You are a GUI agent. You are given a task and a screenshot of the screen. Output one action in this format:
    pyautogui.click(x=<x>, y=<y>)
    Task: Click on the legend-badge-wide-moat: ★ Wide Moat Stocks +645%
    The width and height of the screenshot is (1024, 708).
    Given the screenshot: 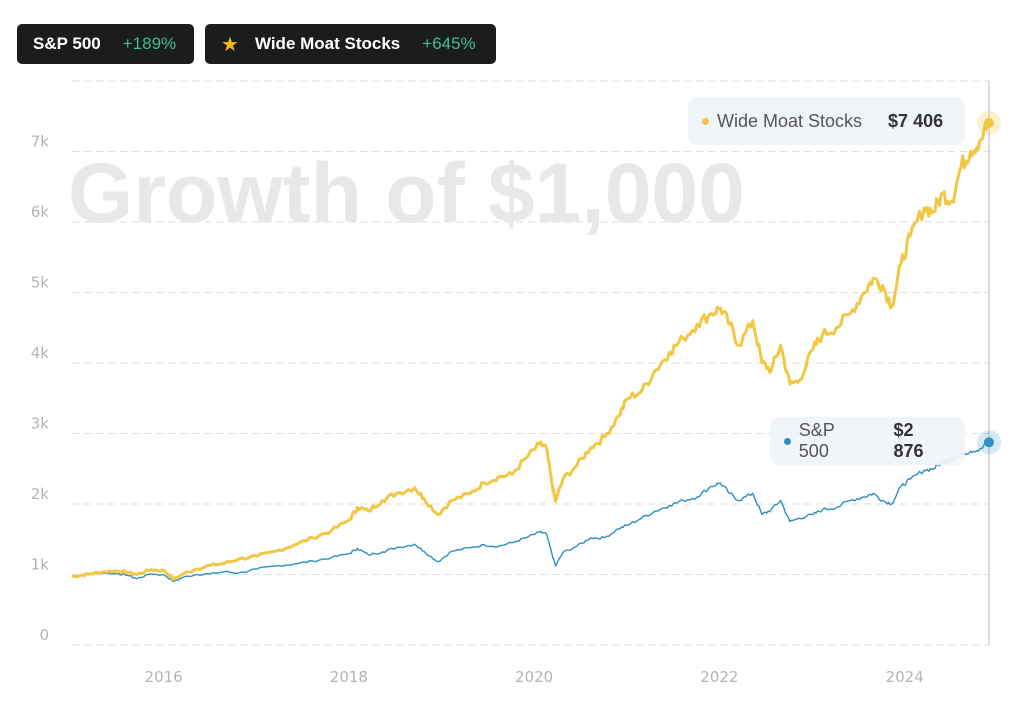 What is the action you would take?
    pyautogui.click(x=350, y=44)
    